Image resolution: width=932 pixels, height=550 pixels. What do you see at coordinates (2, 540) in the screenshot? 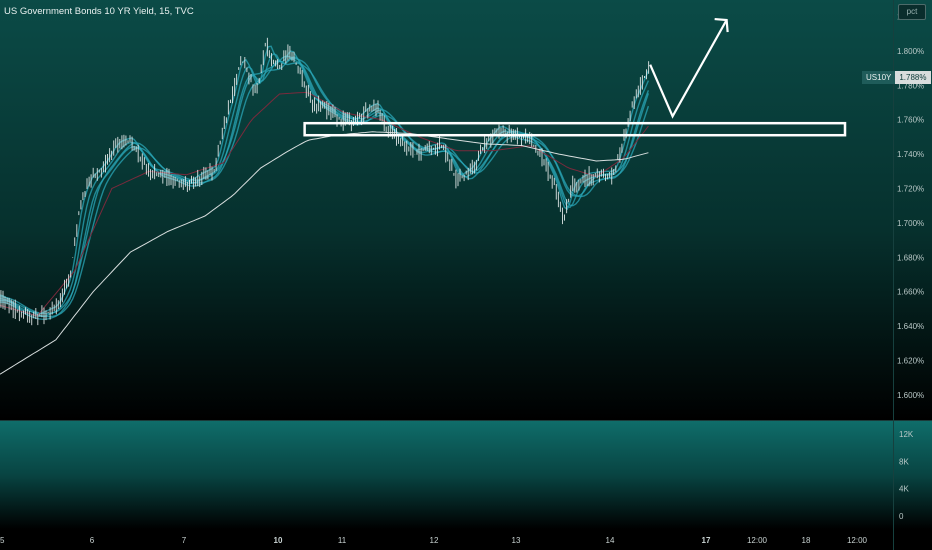
I see `x-tick-label: 5` at bounding box center [2, 540].